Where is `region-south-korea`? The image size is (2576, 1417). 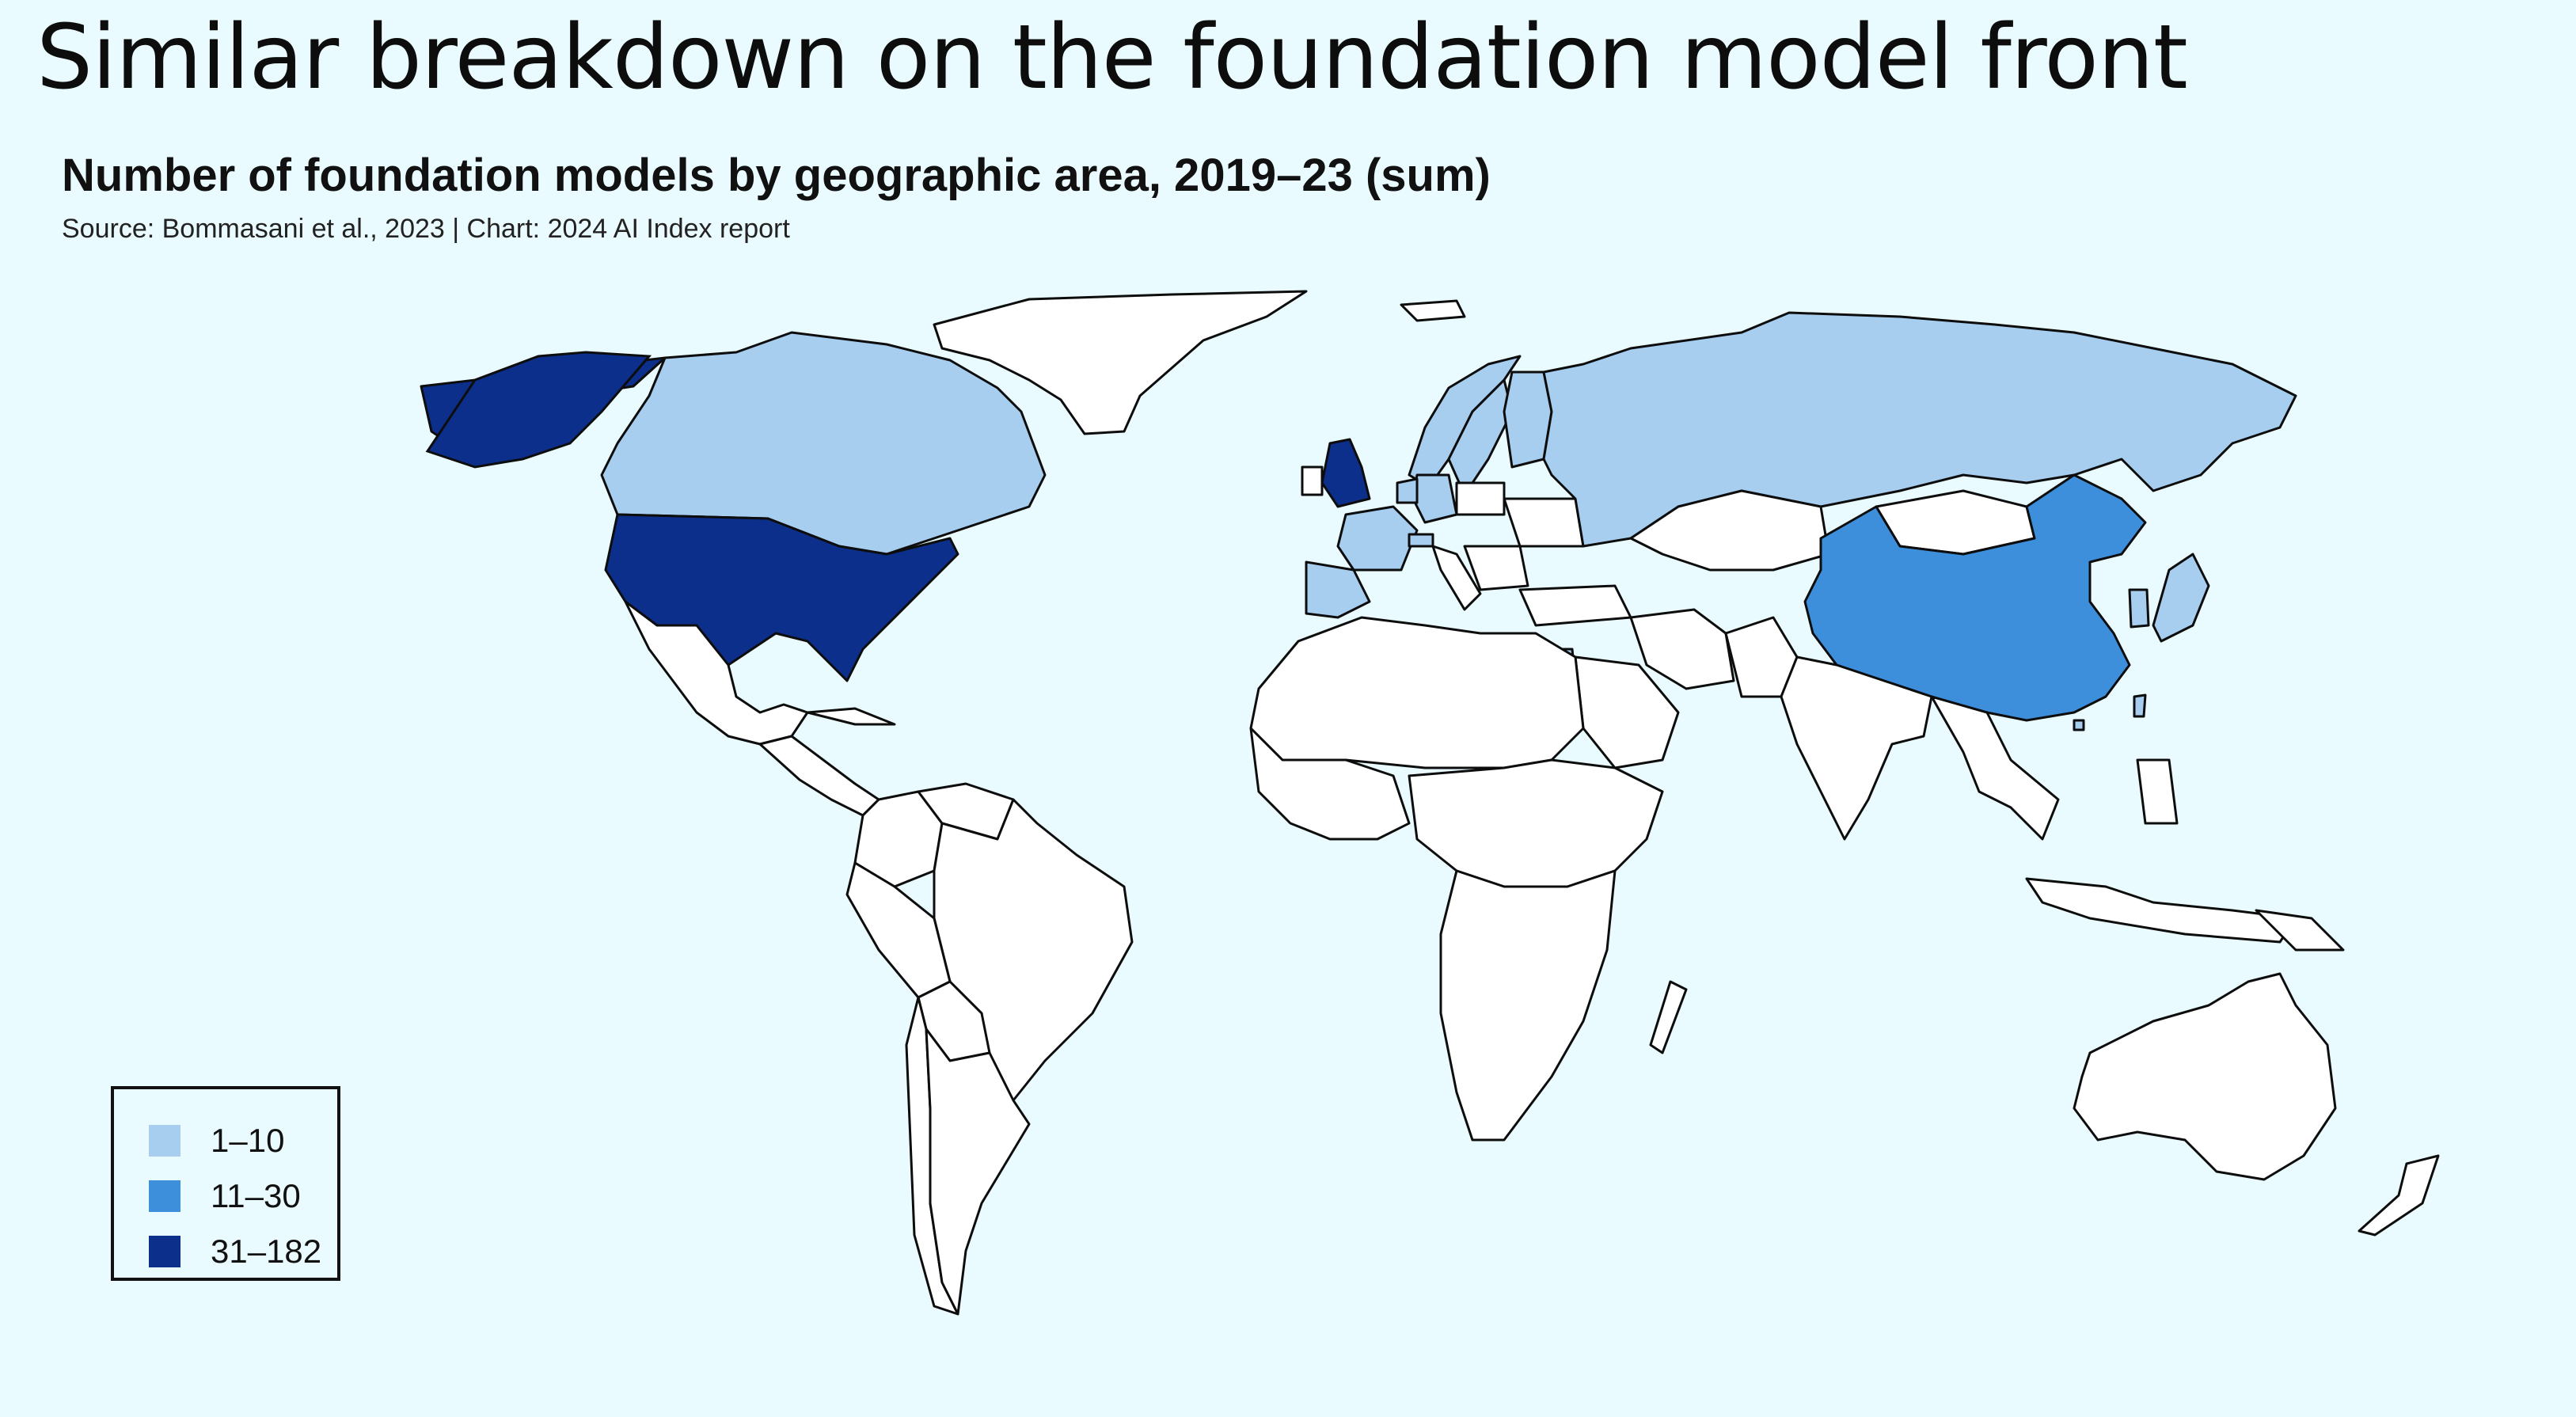
region-south-korea is located at coordinates (2139, 608).